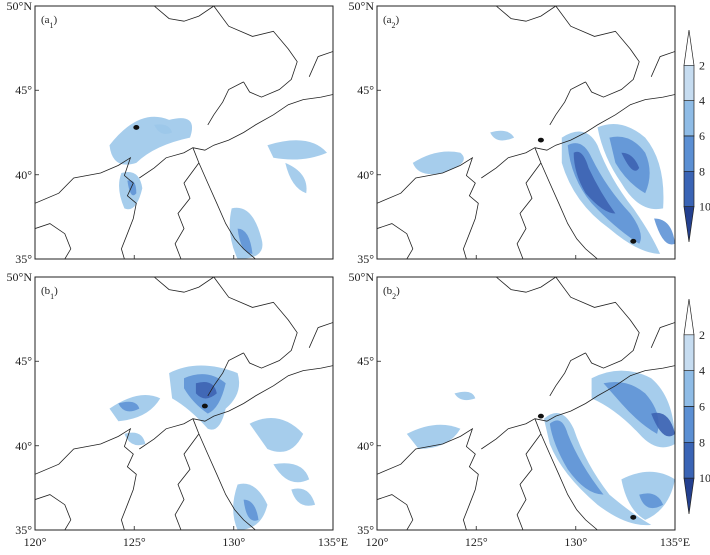  I want to click on panel-label: (b2), so click(391, 293).